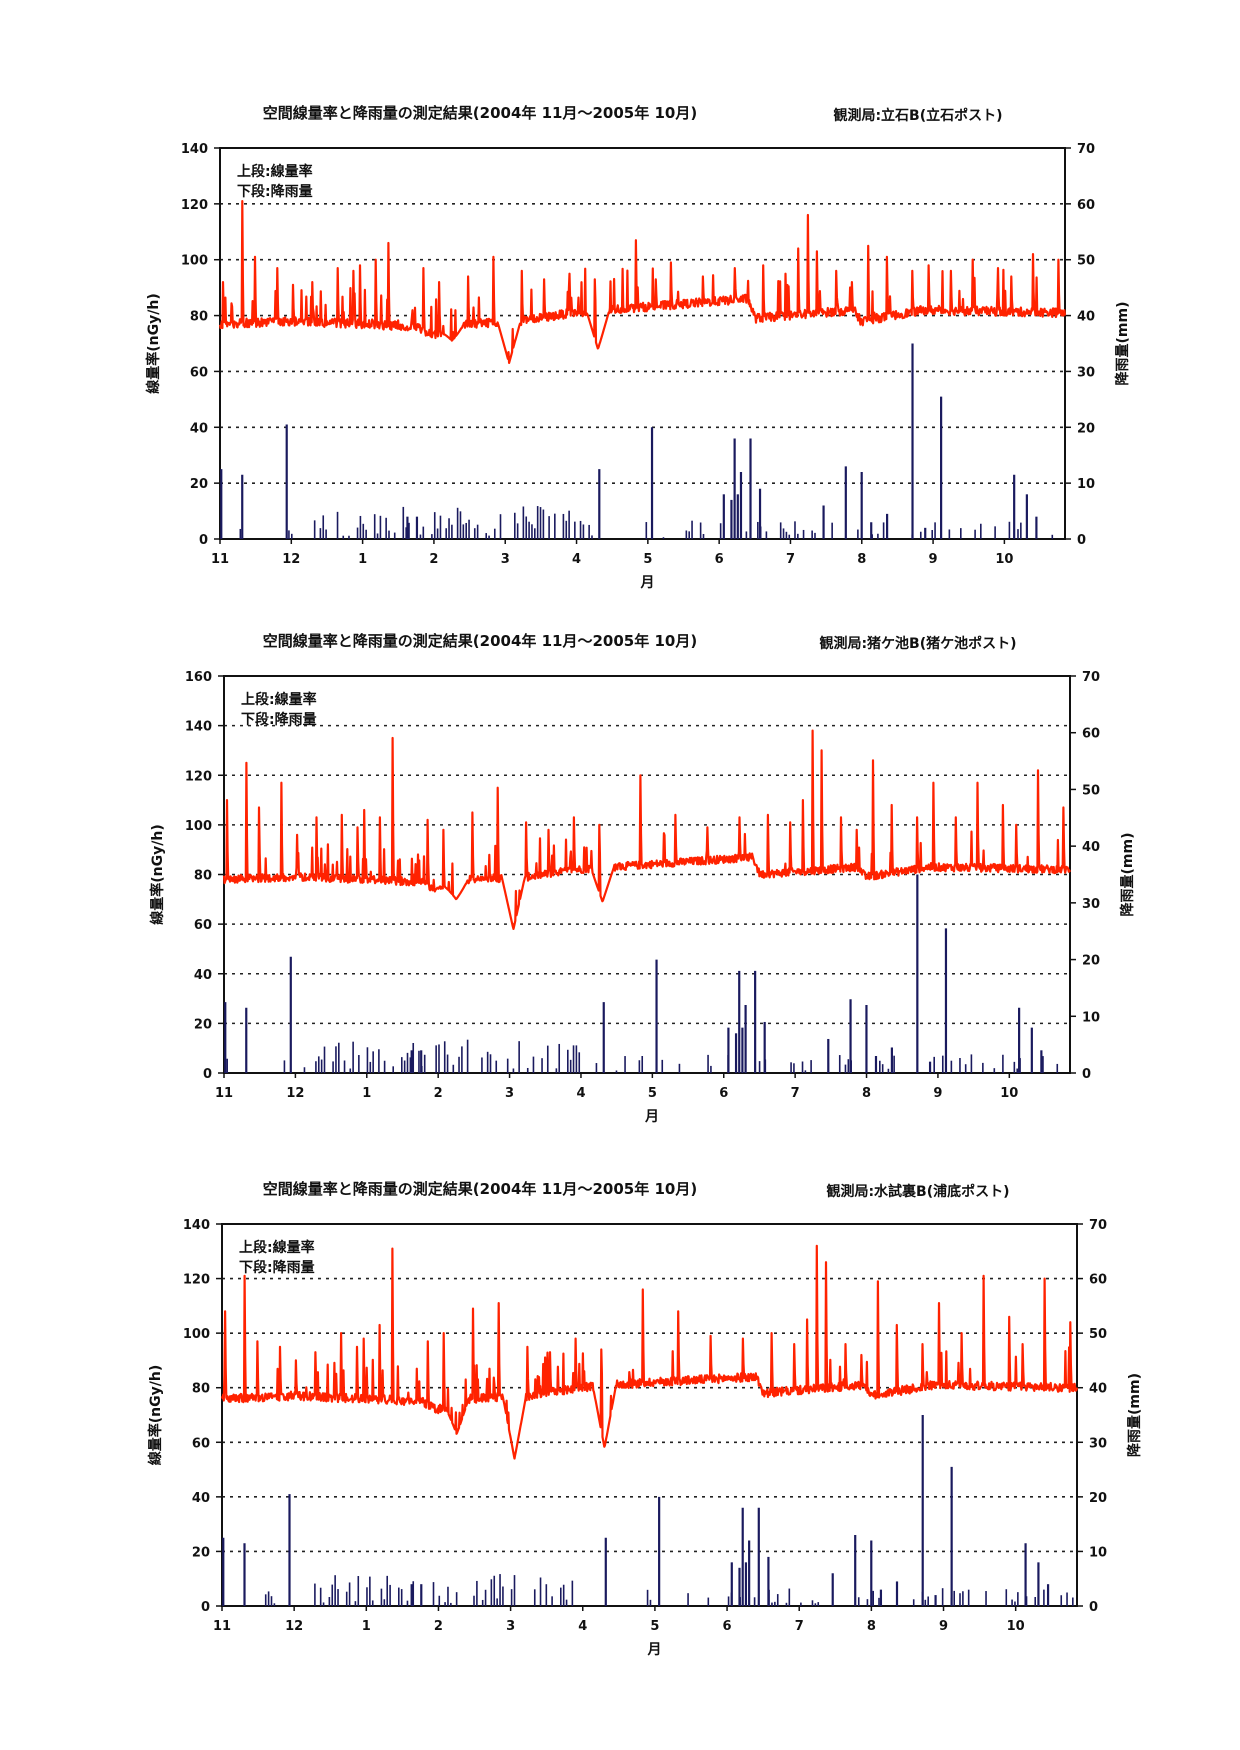 The height and width of the screenshot is (1750, 1240). Describe the element at coordinates (917, 115) in the screenshot. I see `station-label: 観測局:立石B(立石ポスト)` at that location.